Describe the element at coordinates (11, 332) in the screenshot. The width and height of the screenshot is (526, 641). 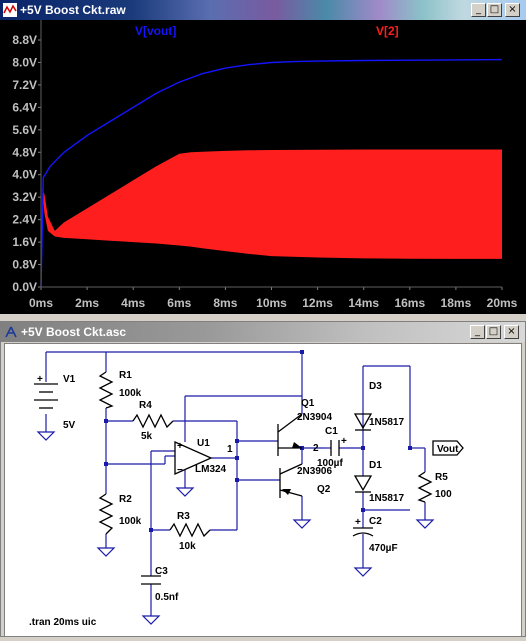
I see `schematic-icon` at that location.